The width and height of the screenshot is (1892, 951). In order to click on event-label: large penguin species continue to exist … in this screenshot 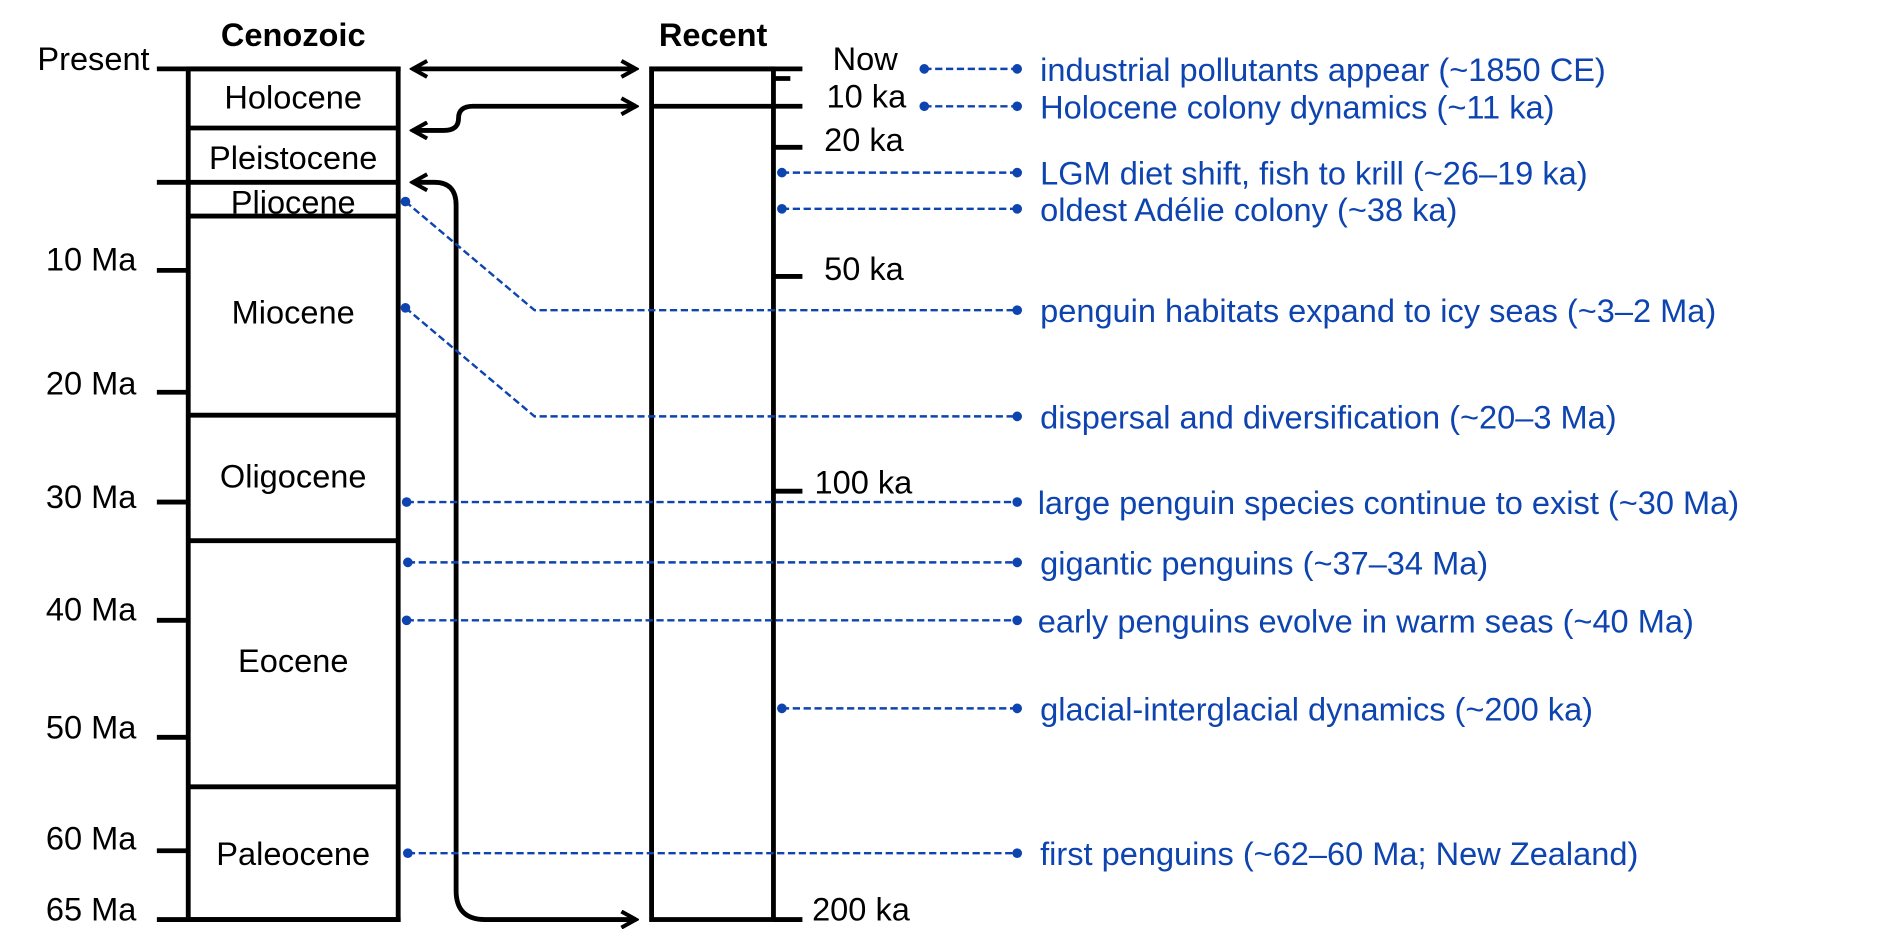, I will do `click(1388, 503)`.